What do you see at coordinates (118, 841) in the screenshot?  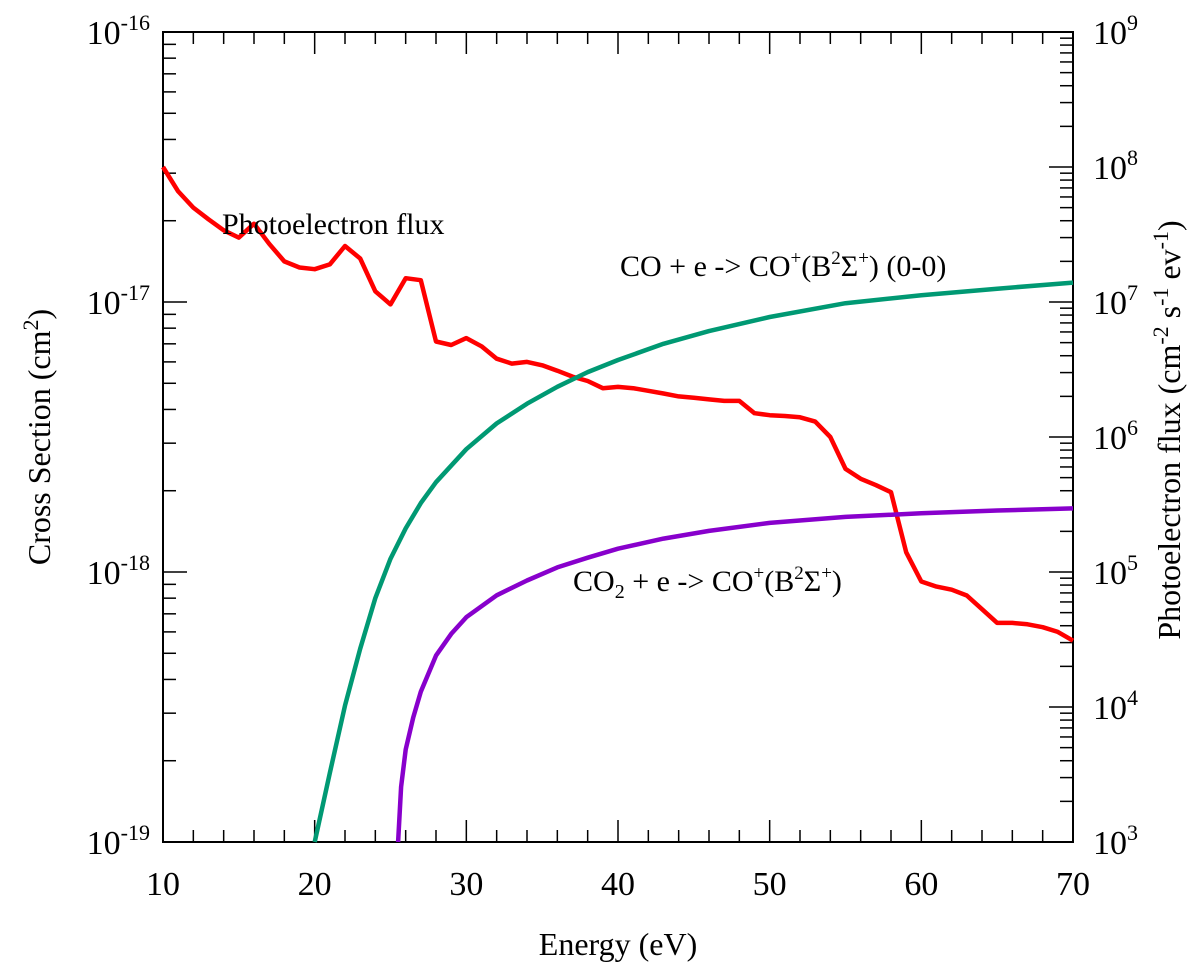 I see `y-left-tick-label: 10-19` at bounding box center [118, 841].